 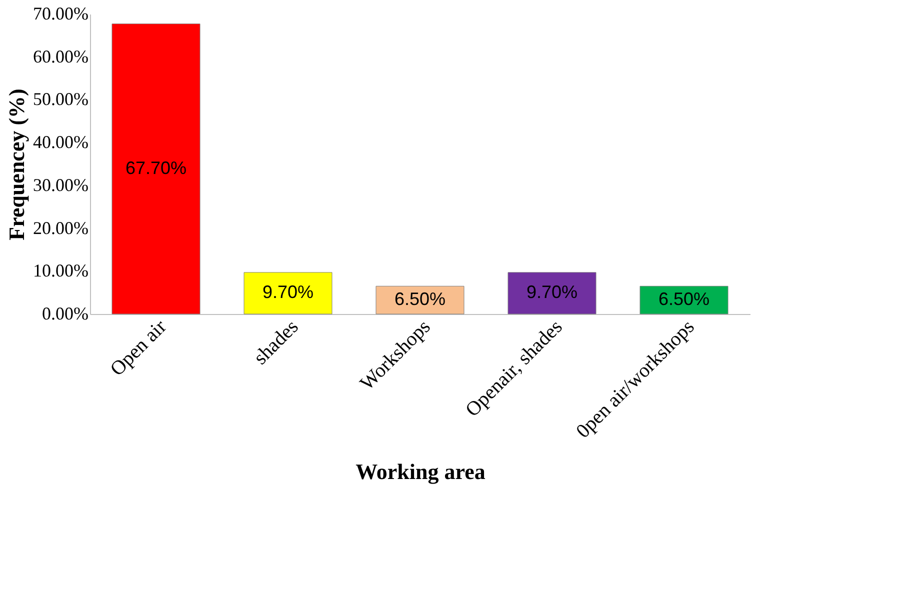 What do you see at coordinates (60, 270) in the screenshot?
I see `y-tick-label: 10.00%` at bounding box center [60, 270].